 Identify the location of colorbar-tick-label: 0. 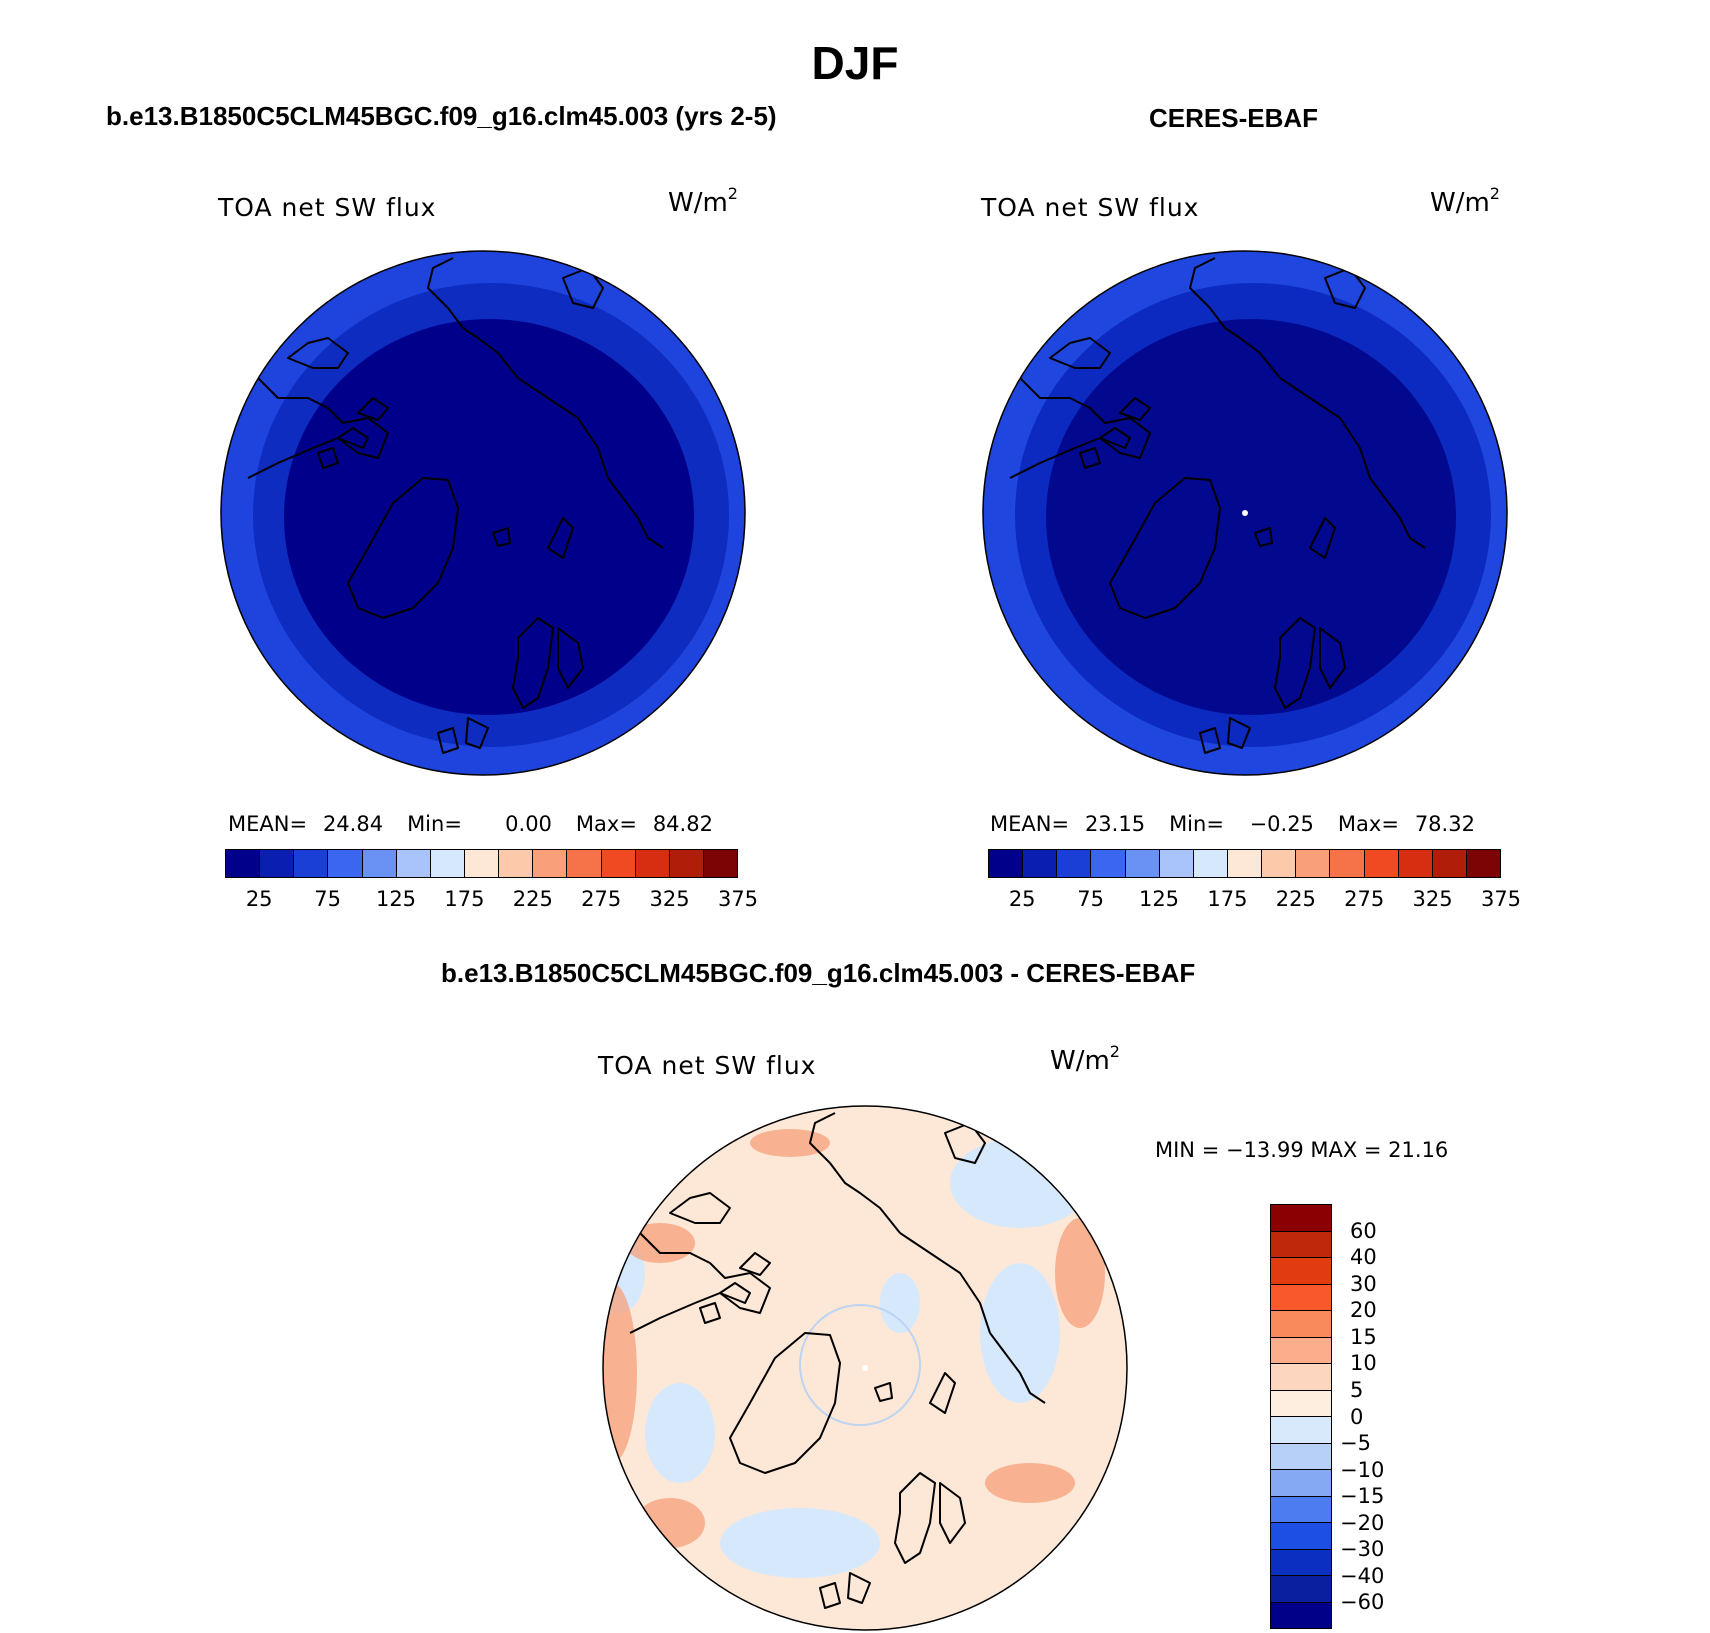
(1357, 1416).